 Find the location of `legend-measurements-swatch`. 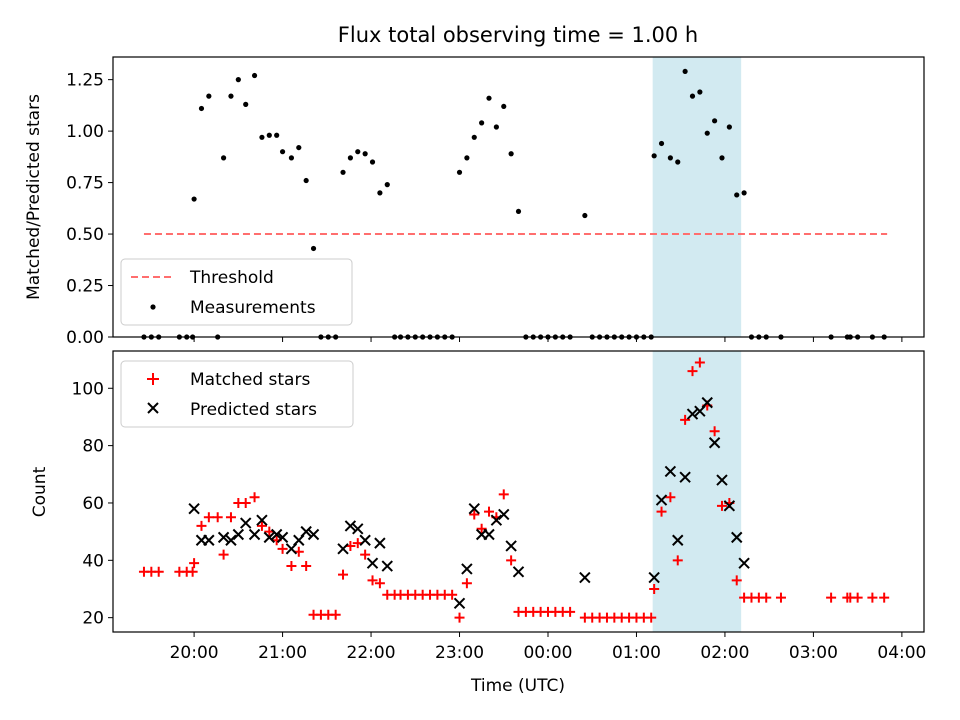

legend-measurements-swatch is located at coordinates (153, 307).